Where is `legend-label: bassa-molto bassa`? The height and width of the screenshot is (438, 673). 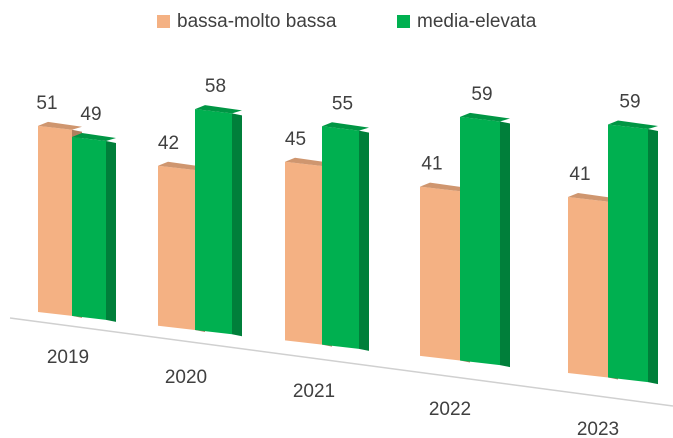
legend-label: bassa-molto bassa is located at coordinates (257, 21).